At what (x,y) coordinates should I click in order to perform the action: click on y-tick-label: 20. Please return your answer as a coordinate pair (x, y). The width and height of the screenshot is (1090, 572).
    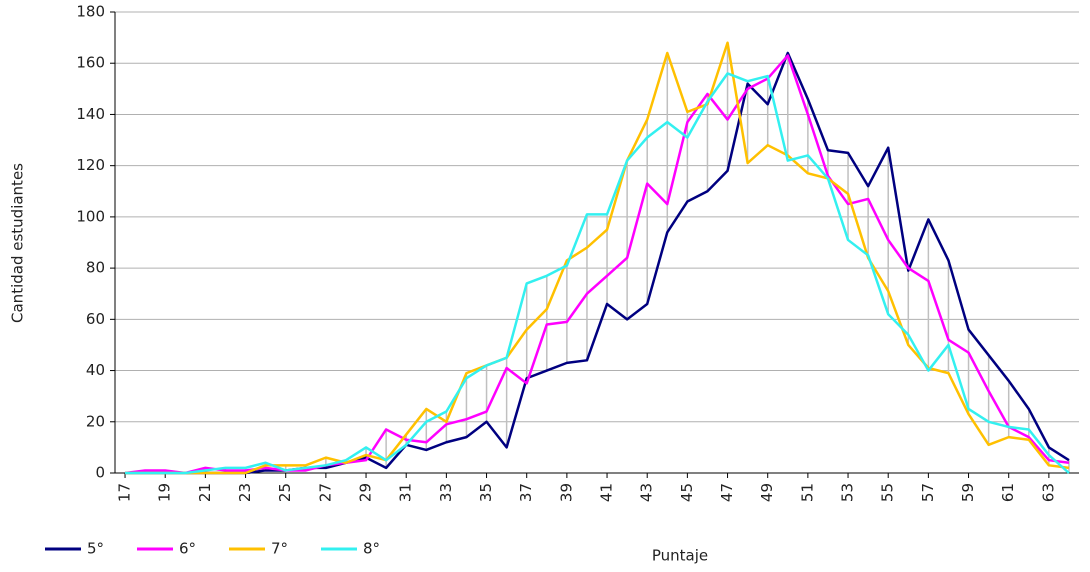
    Looking at the image, I should click on (95, 421).